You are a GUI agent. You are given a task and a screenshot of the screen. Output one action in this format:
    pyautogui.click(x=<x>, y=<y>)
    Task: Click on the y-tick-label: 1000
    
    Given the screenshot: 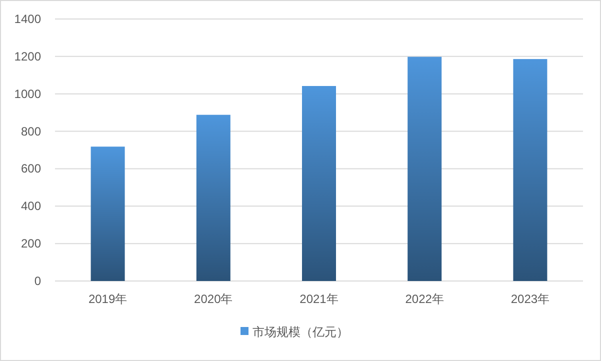 What is the action you would take?
    pyautogui.click(x=28, y=93)
    